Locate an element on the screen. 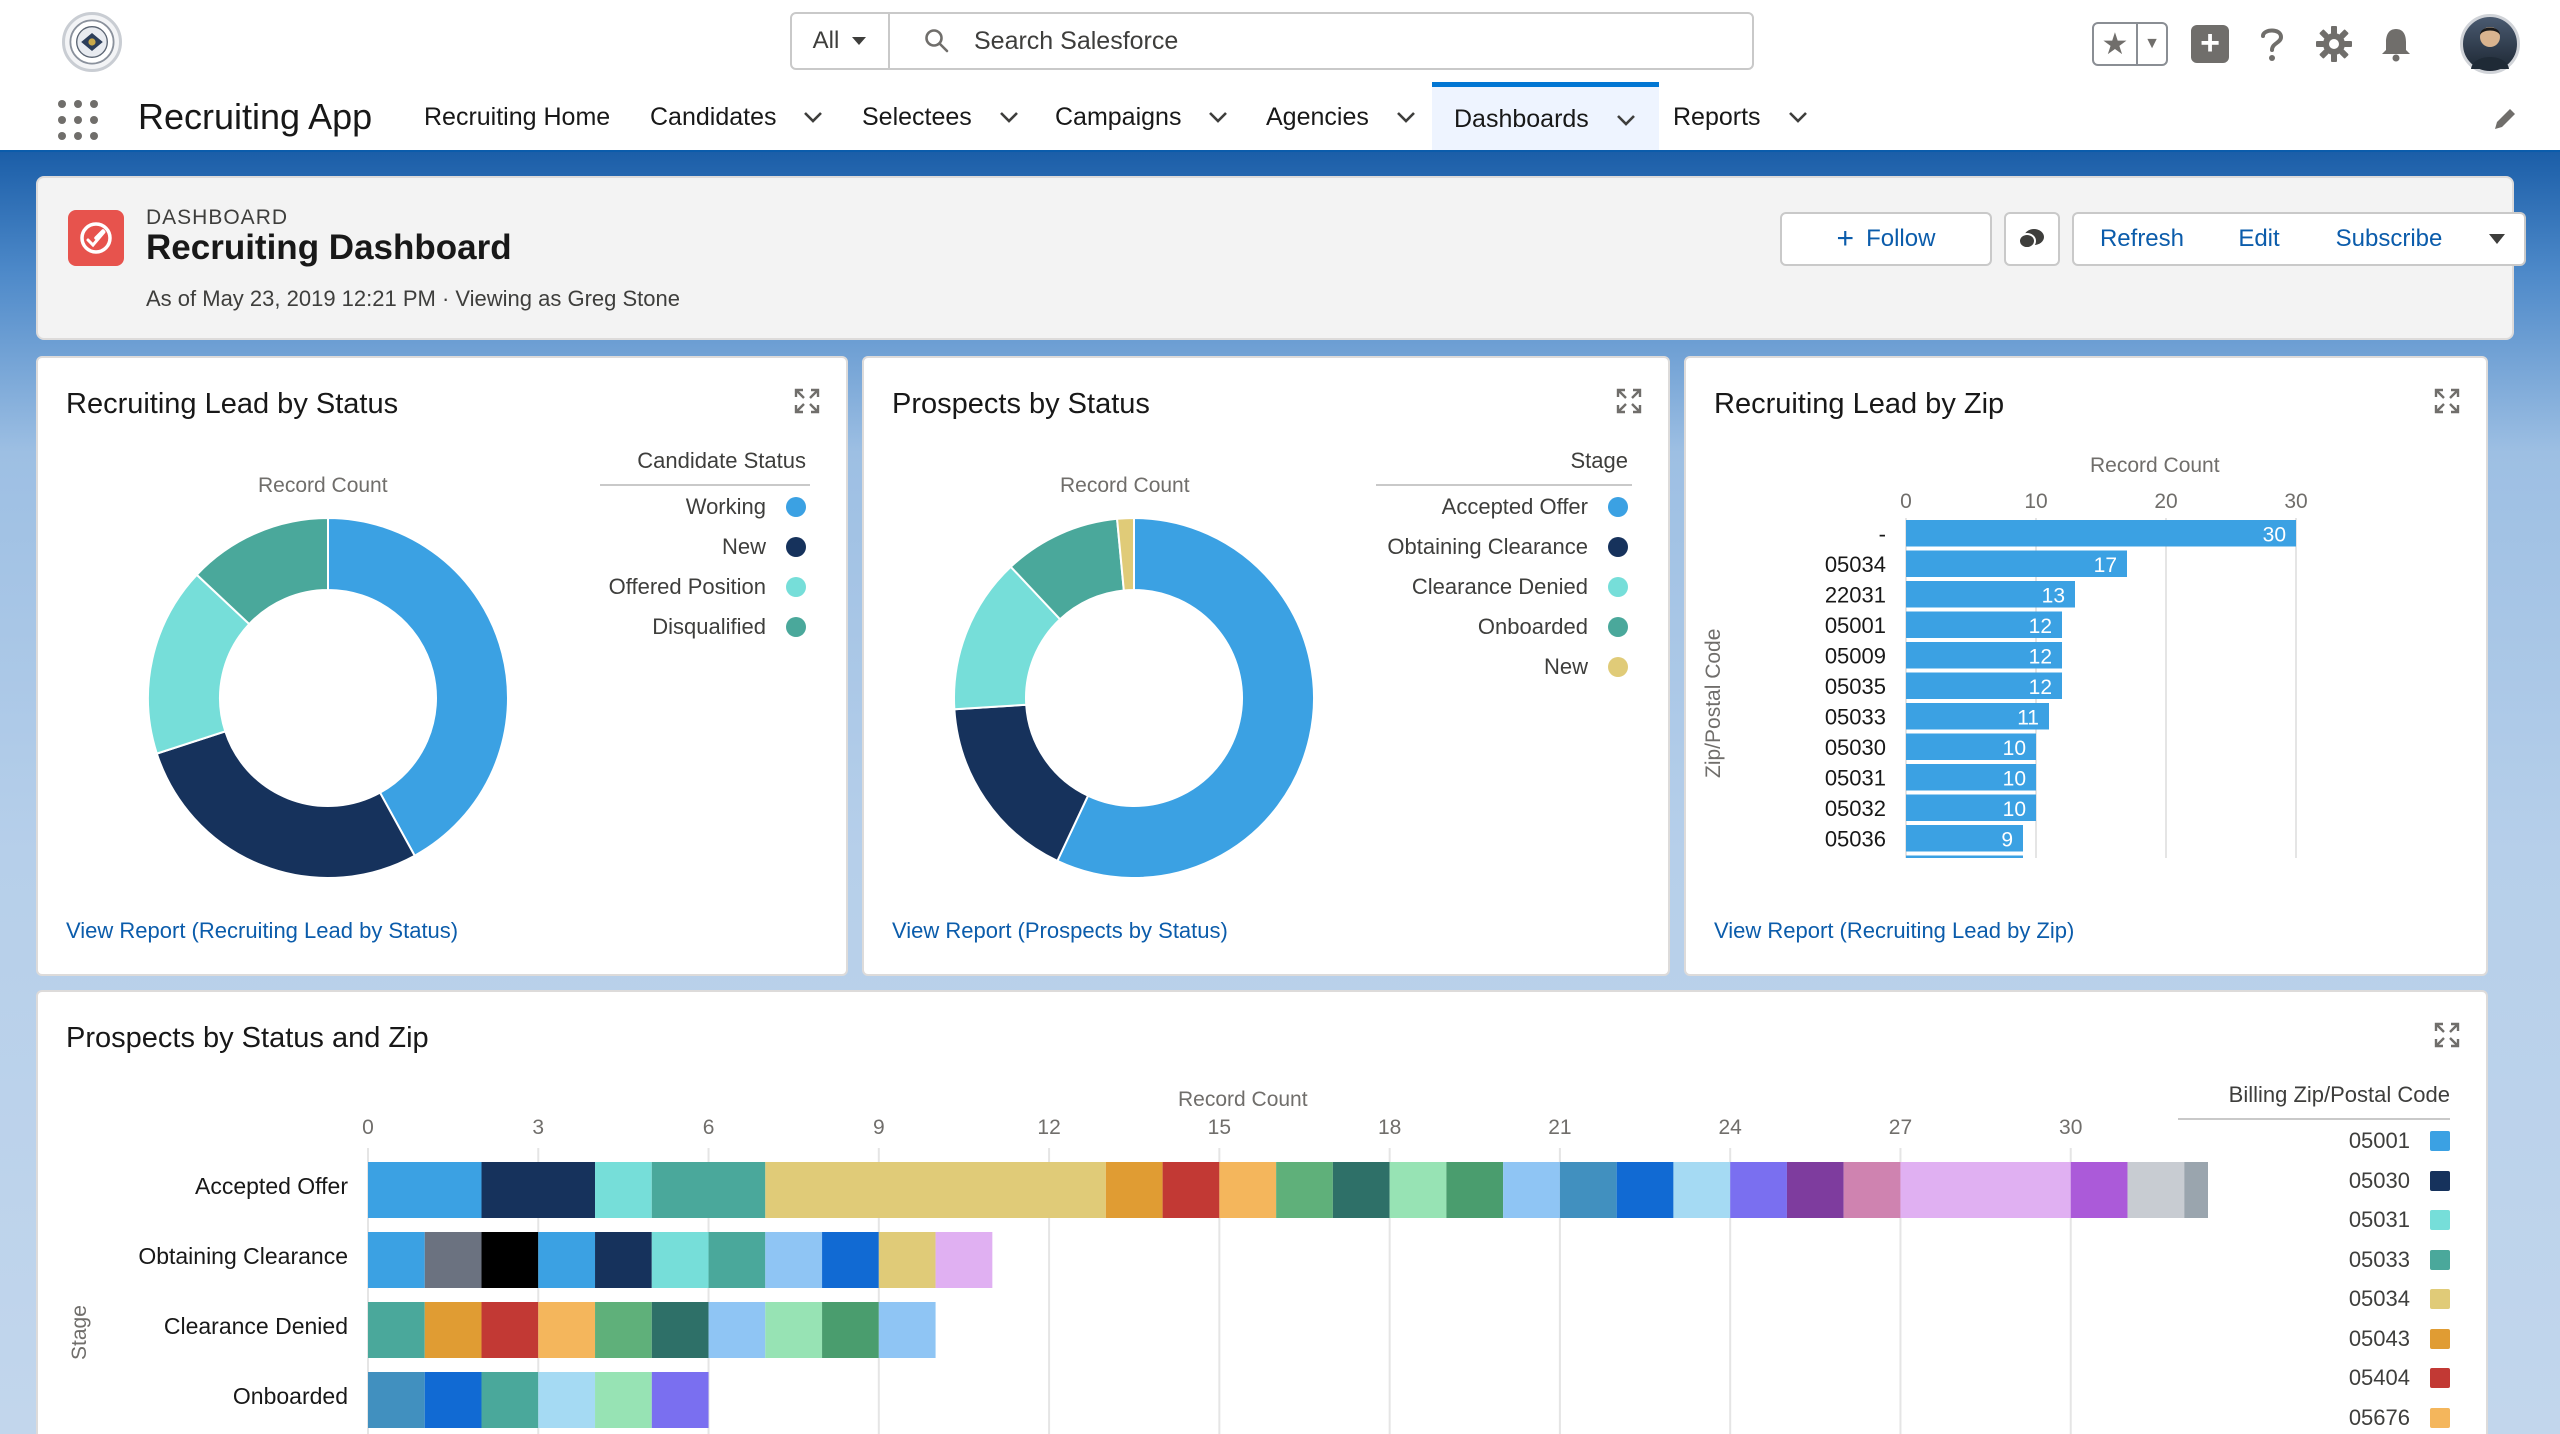 This screenshot has height=1434, width=2560. nav-item-campaigns: Campaigns is located at coordinates (1142, 117).